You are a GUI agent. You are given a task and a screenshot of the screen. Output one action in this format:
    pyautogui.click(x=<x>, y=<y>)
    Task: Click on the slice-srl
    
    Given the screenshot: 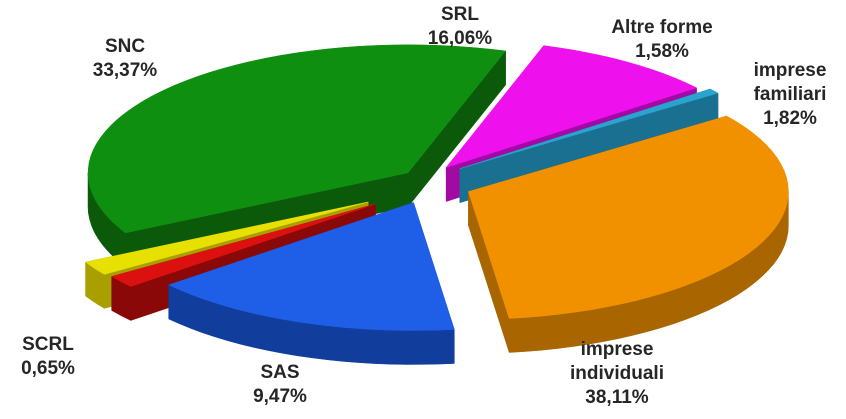 What is the action you would take?
    pyautogui.click(x=311, y=283)
    